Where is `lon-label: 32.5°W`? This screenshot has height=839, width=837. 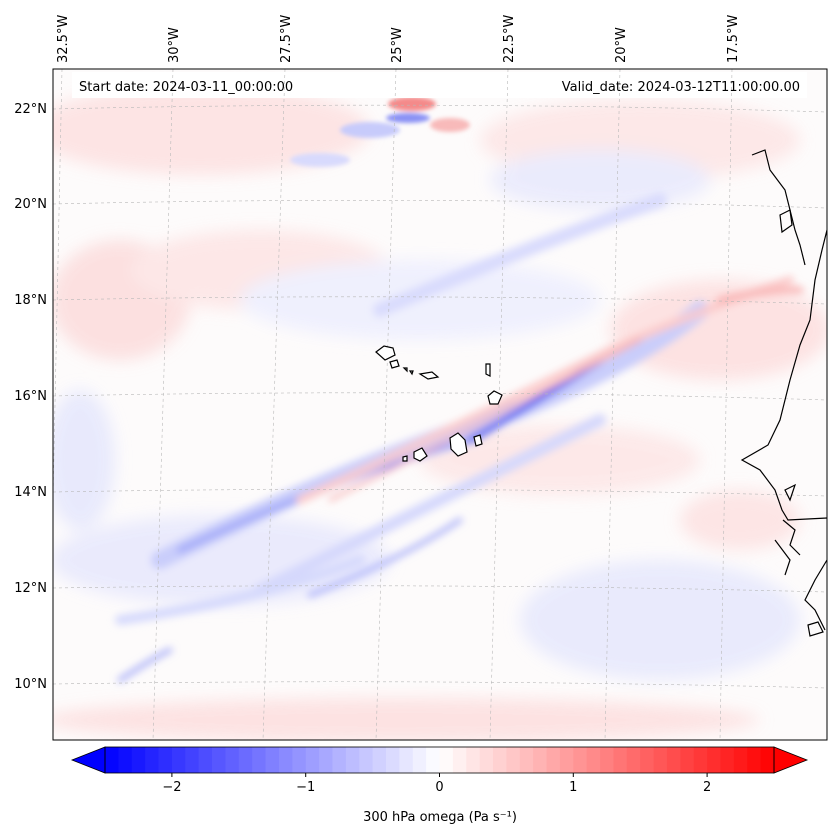 lon-label: 32.5°W is located at coordinates (63, 39).